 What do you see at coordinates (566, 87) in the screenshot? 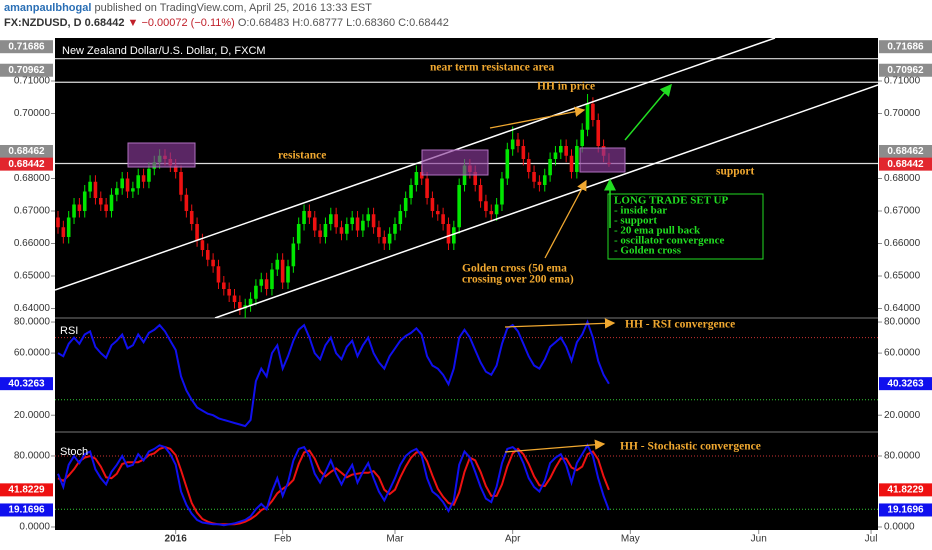
I see `annotation: HH in price` at bounding box center [566, 87].